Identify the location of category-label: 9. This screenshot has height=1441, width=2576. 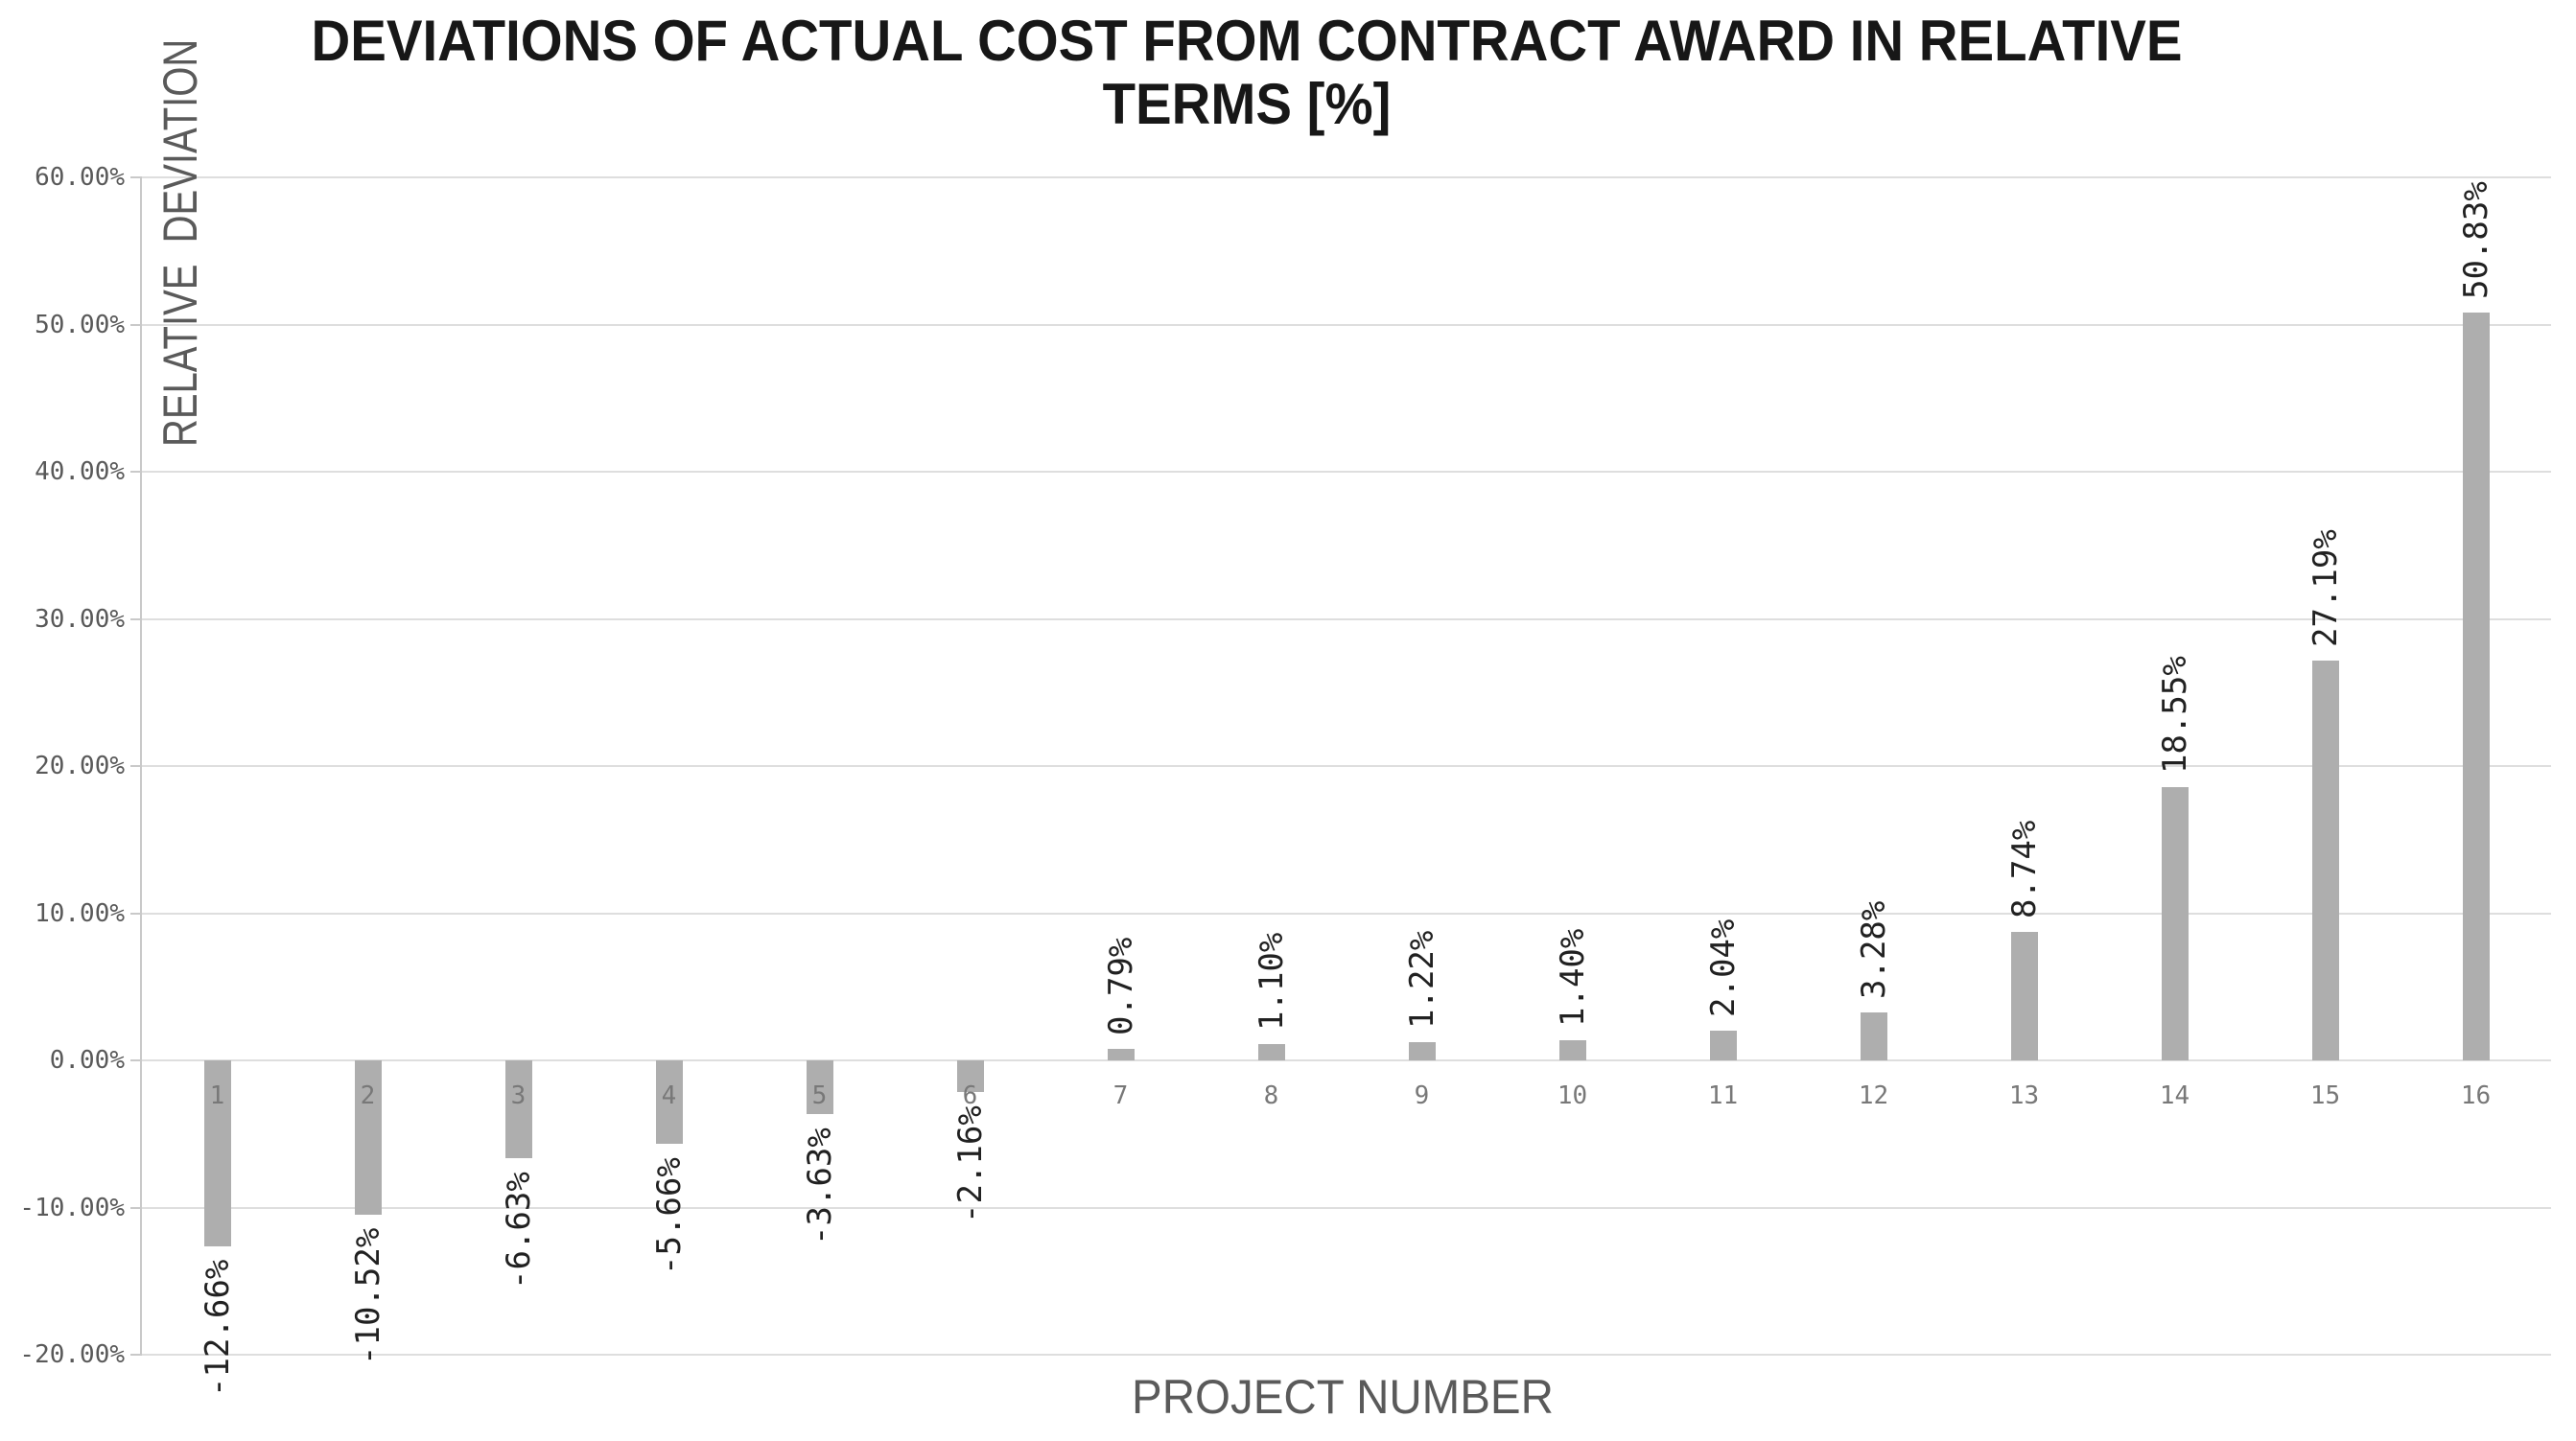
(1422, 1096).